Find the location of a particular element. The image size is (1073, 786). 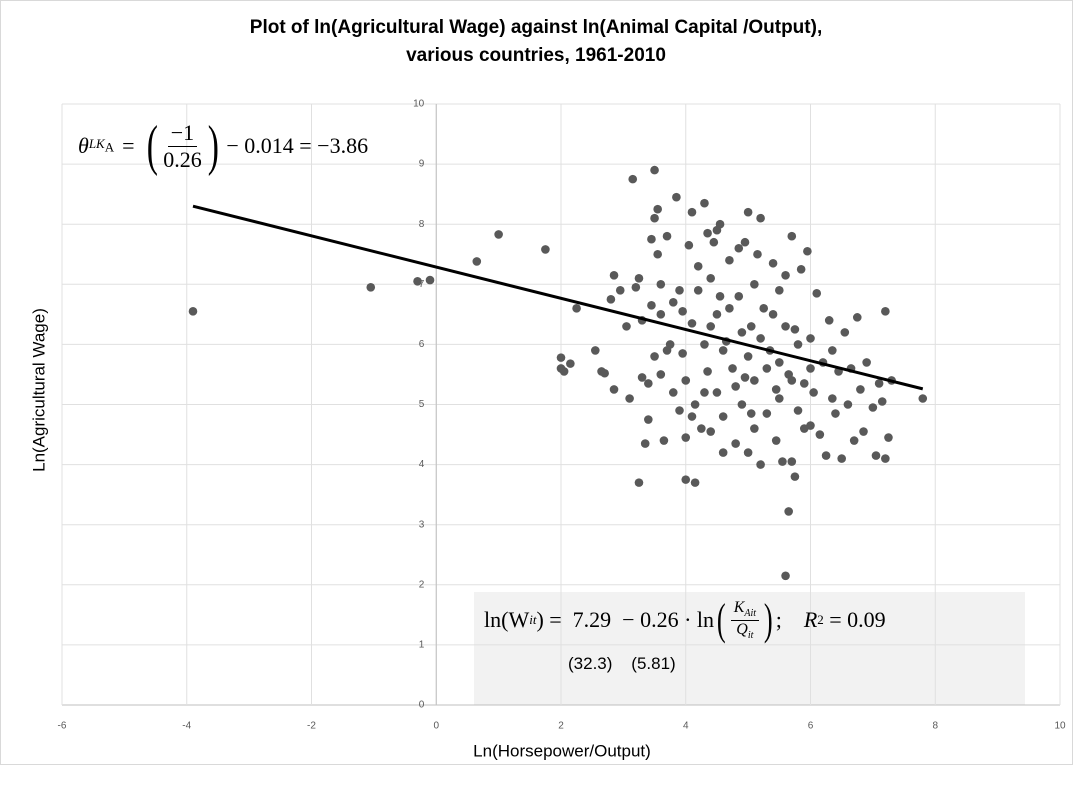

x-tick-label: 6 is located at coordinates (811, 726).